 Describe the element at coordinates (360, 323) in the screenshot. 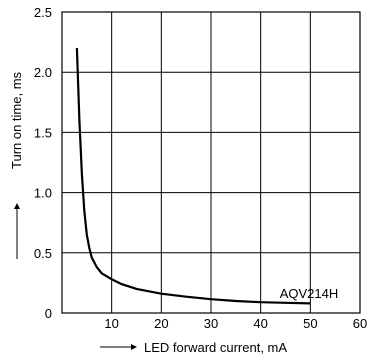

I see `x-tick-label: 60` at that location.